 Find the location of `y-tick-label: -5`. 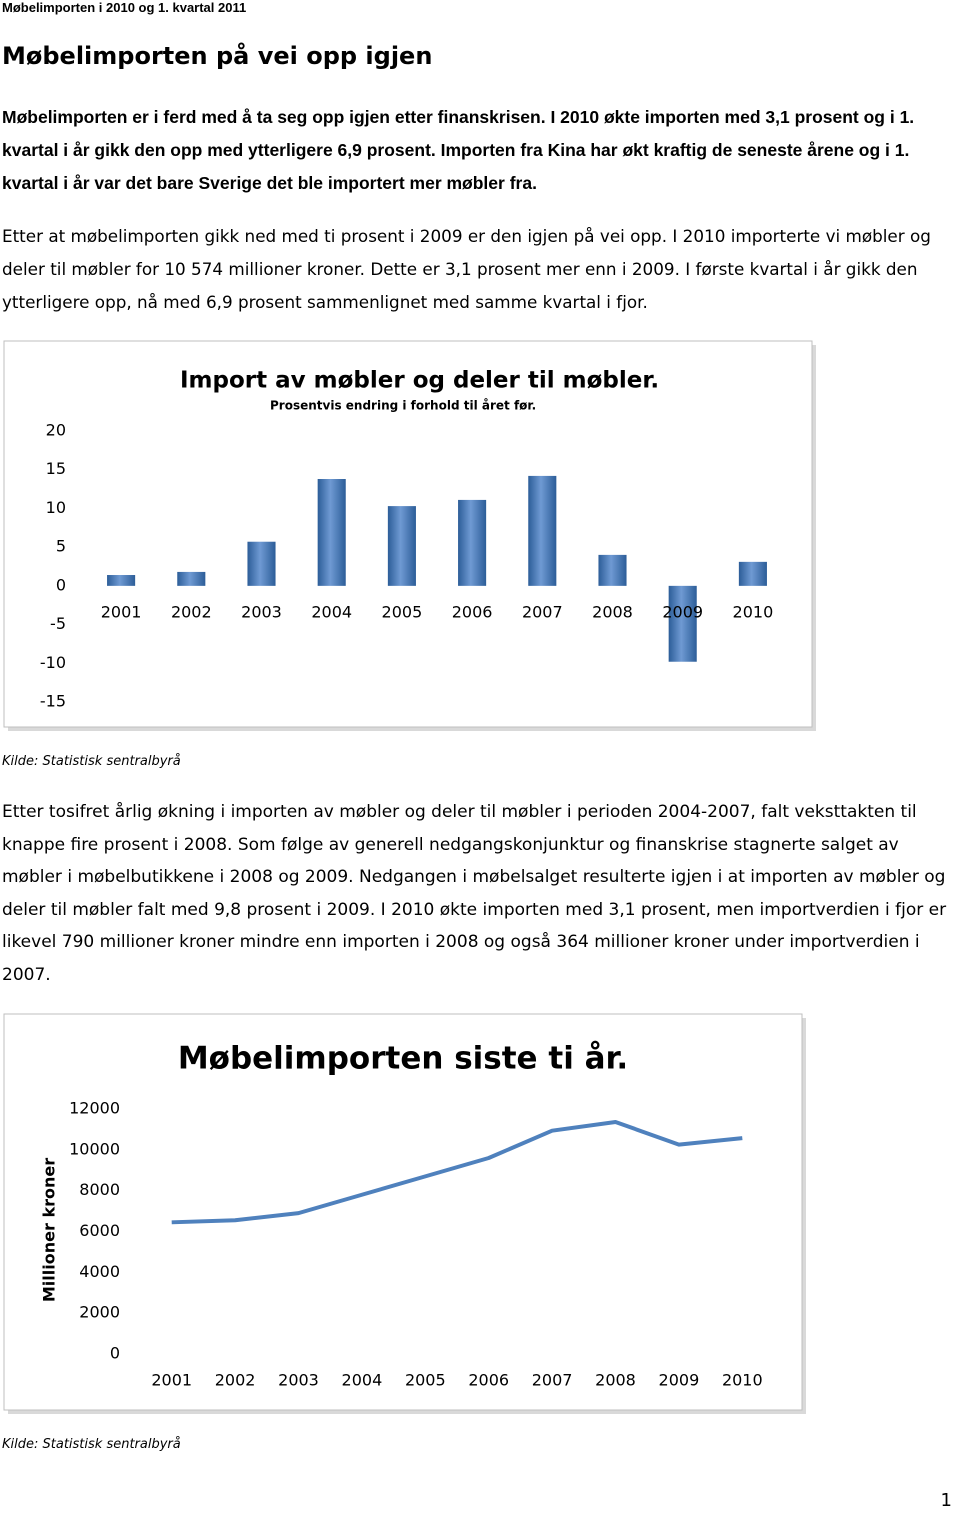

y-tick-label: -5 is located at coordinates (58, 623).